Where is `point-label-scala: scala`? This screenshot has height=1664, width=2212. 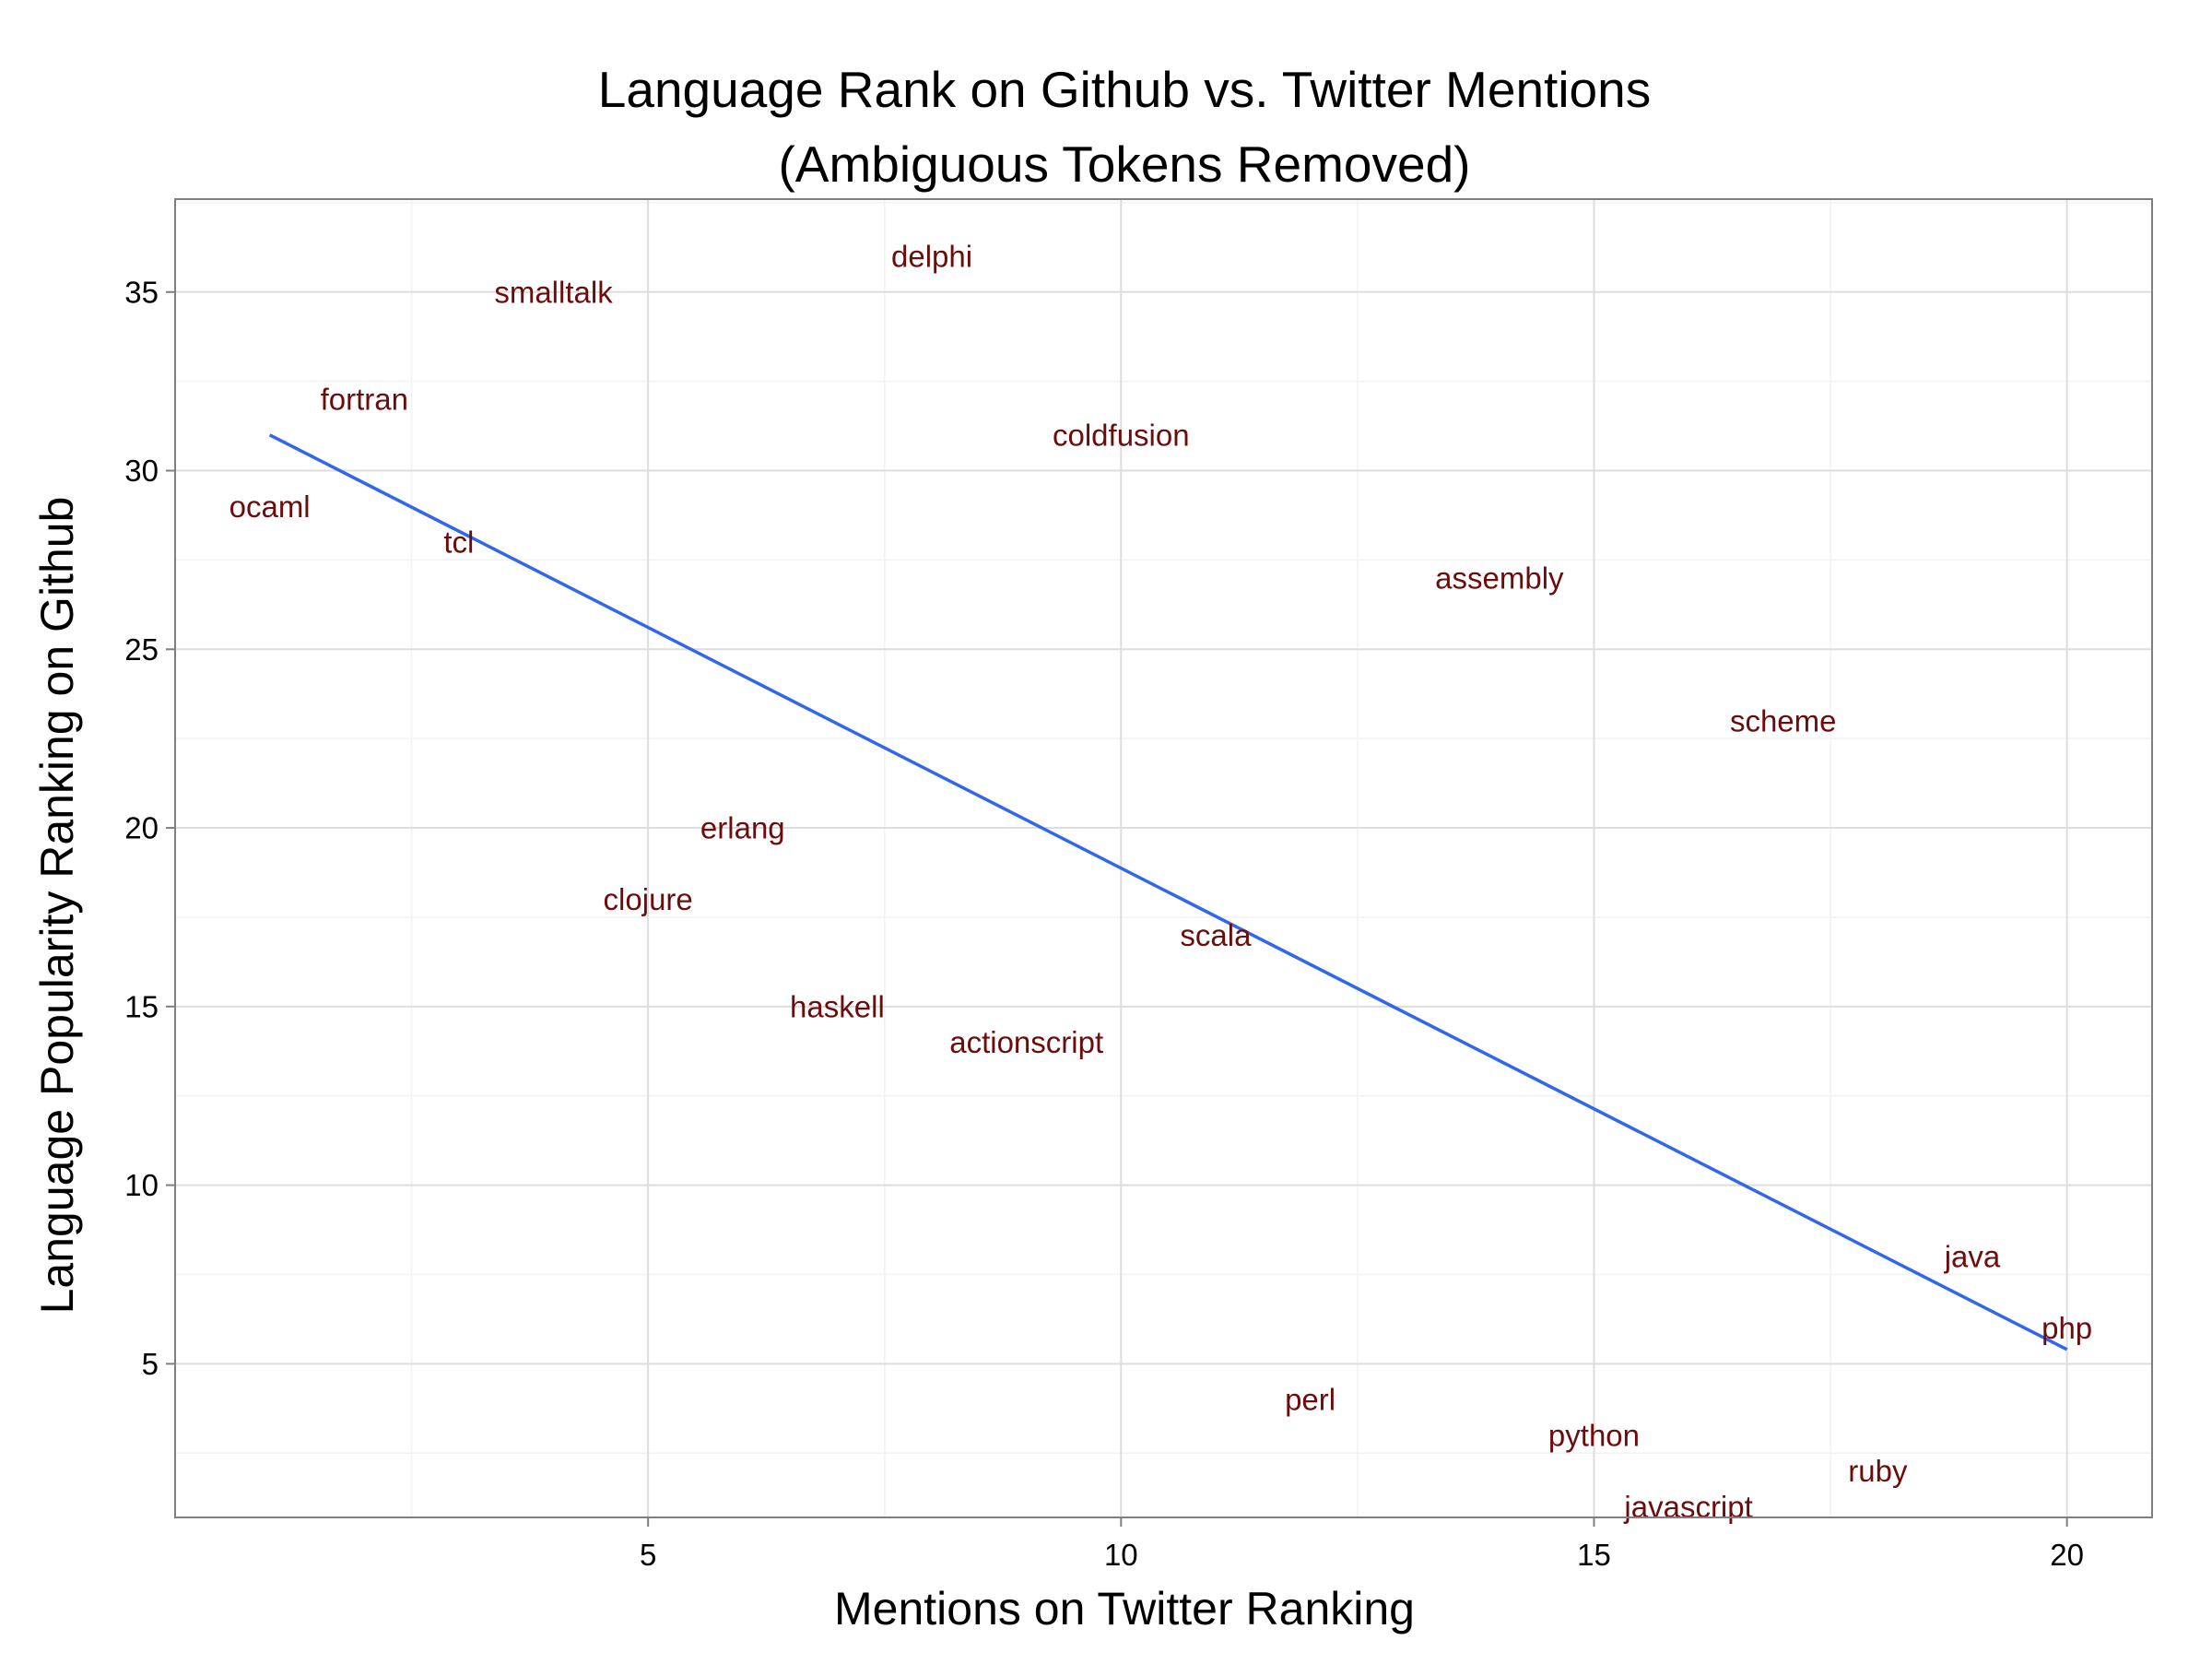
point-label-scala: scala is located at coordinates (1216, 935).